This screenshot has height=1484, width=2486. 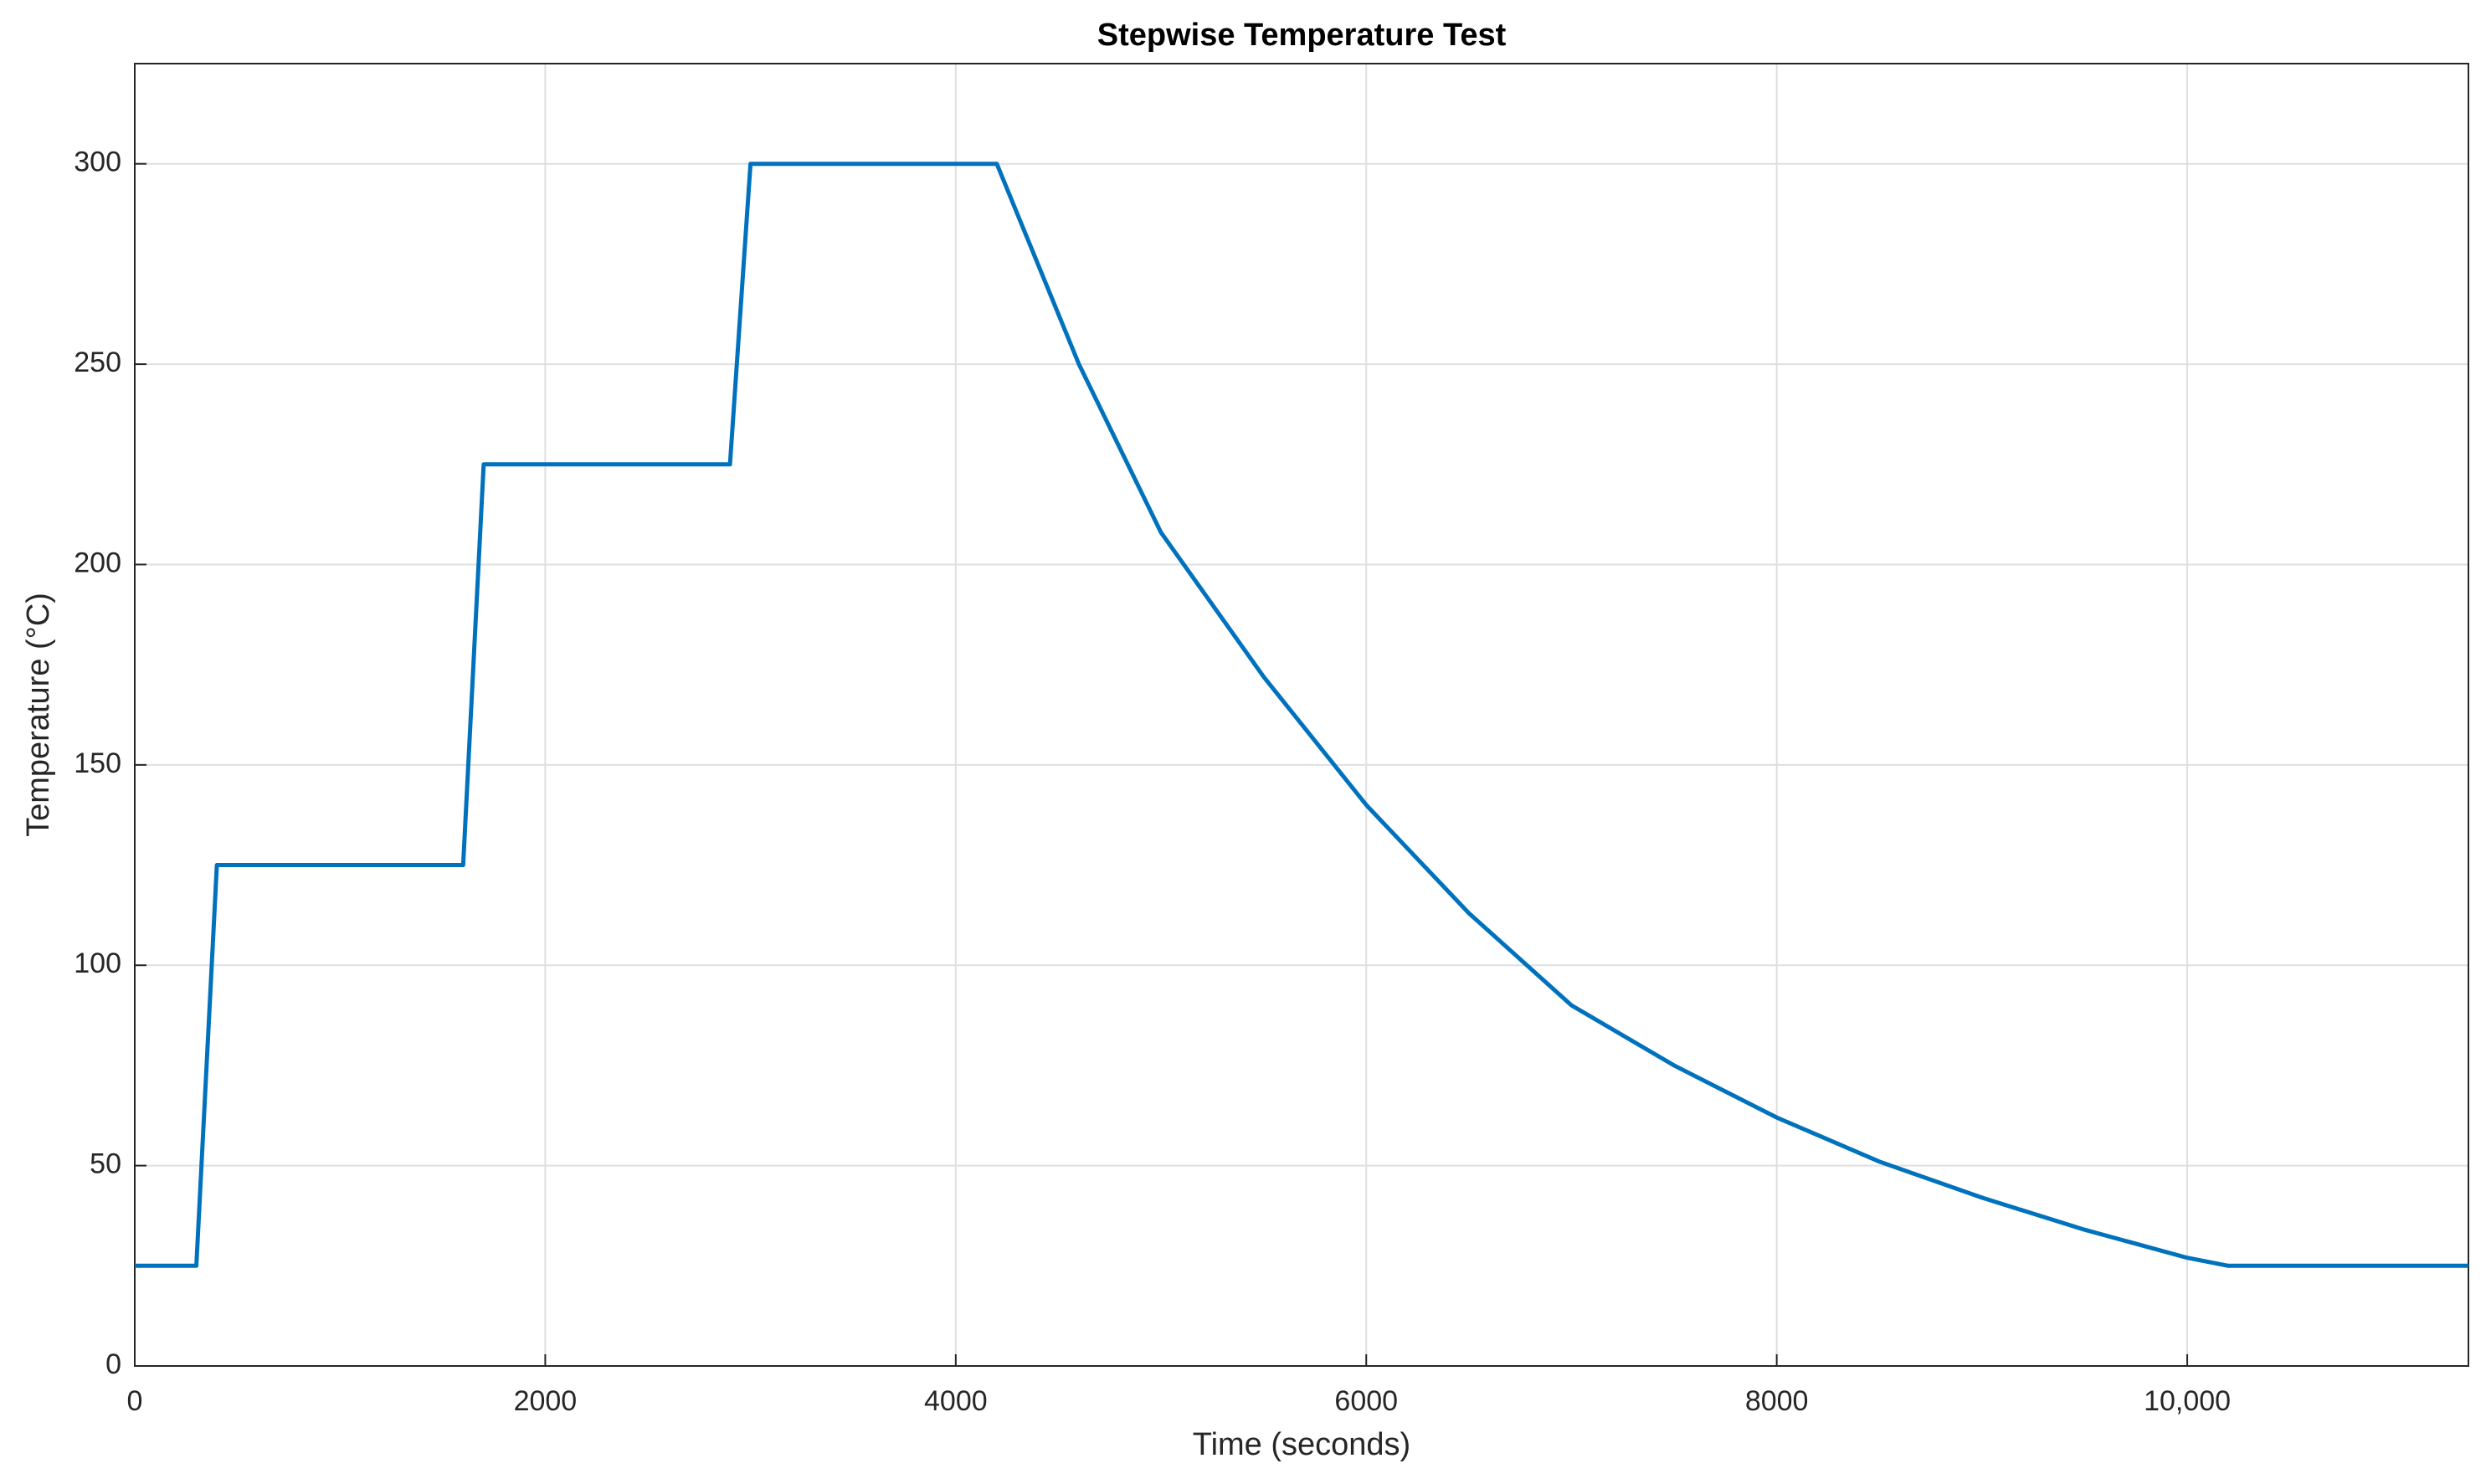 What do you see at coordinates (97, 963) in the screenshot?
I see `y-tick-label: 100` at bounding box center [97, 963].